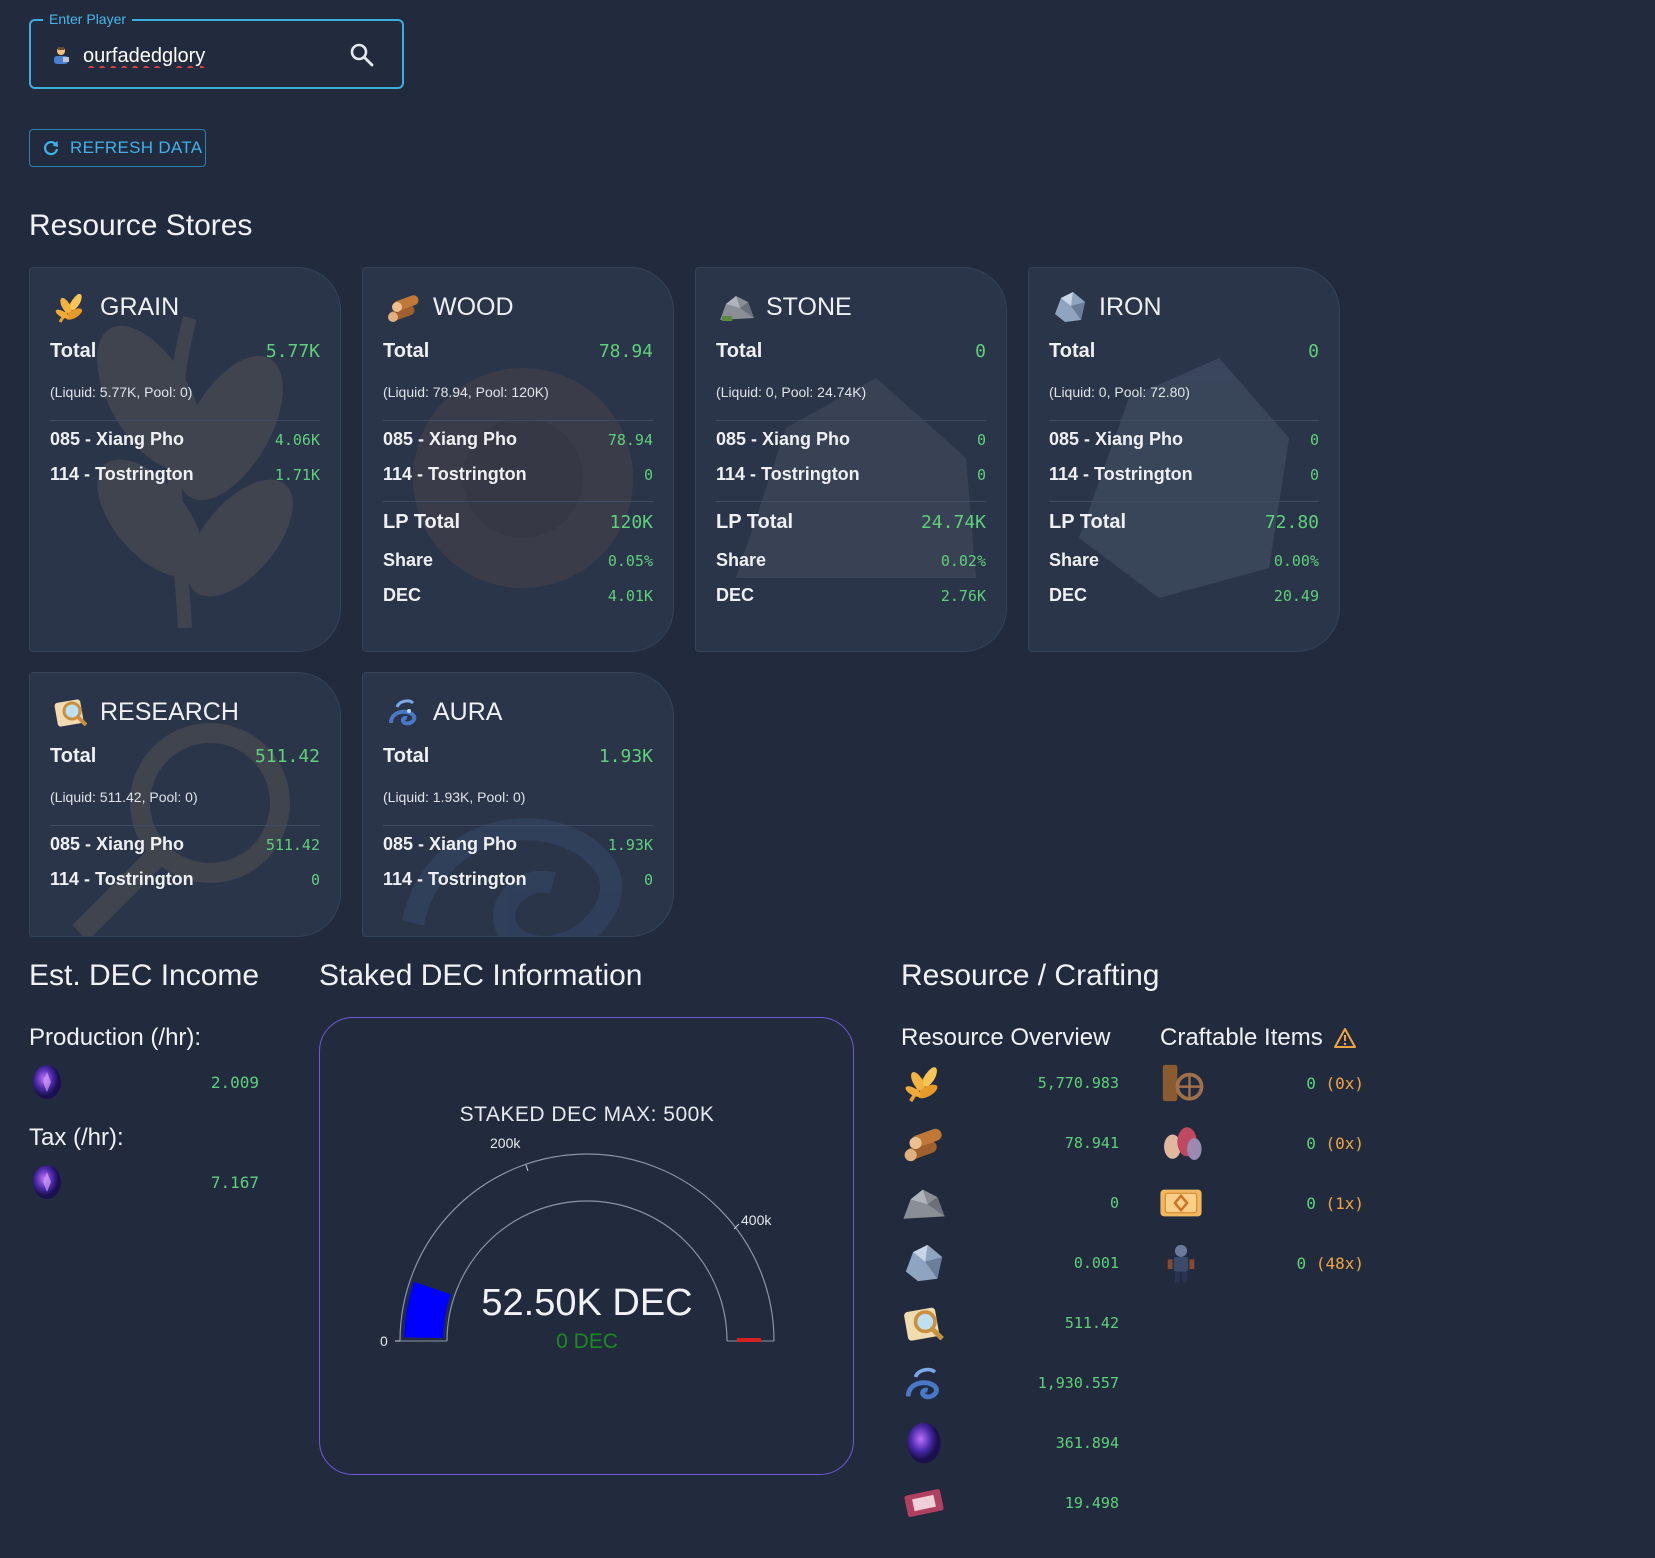  I want to click on plot-value: 1.71K, so click(297, 474).